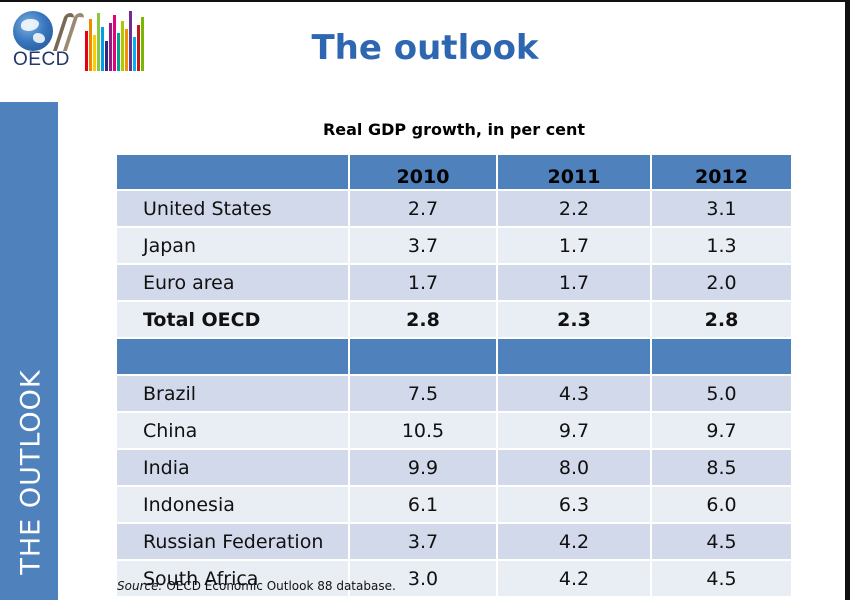 Image resolution: width=850 pixels, height=600 pixels. Describe the element at coordinates (574, 173) in the screenshot. I see `column-header: 2011` at that location.